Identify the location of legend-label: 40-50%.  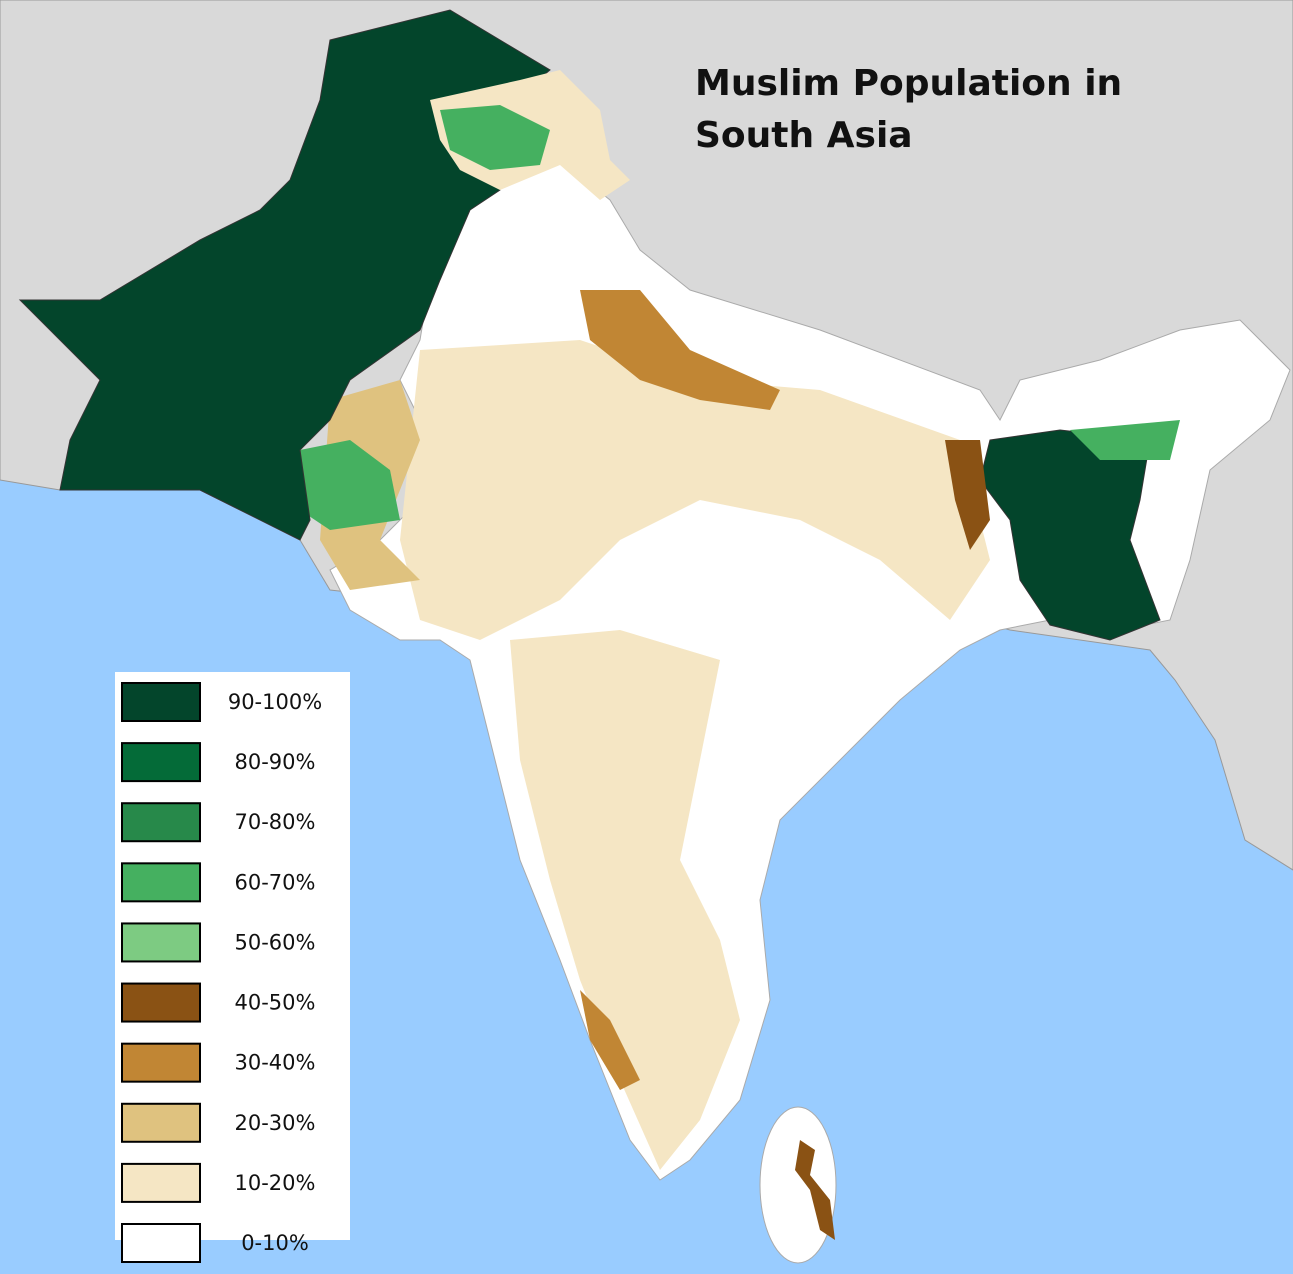
(275, 1003).